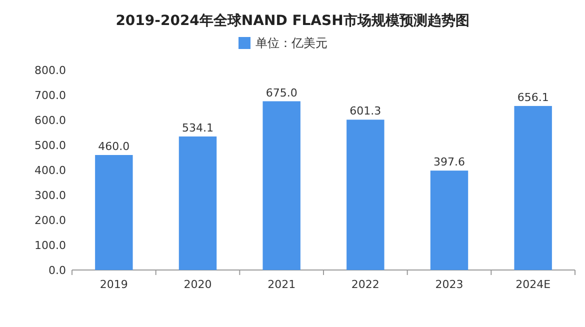 Image resolution: width=585 pixels, height=327 pixels. I want to click on y-tick-label: 100.0, so click(50, 245).